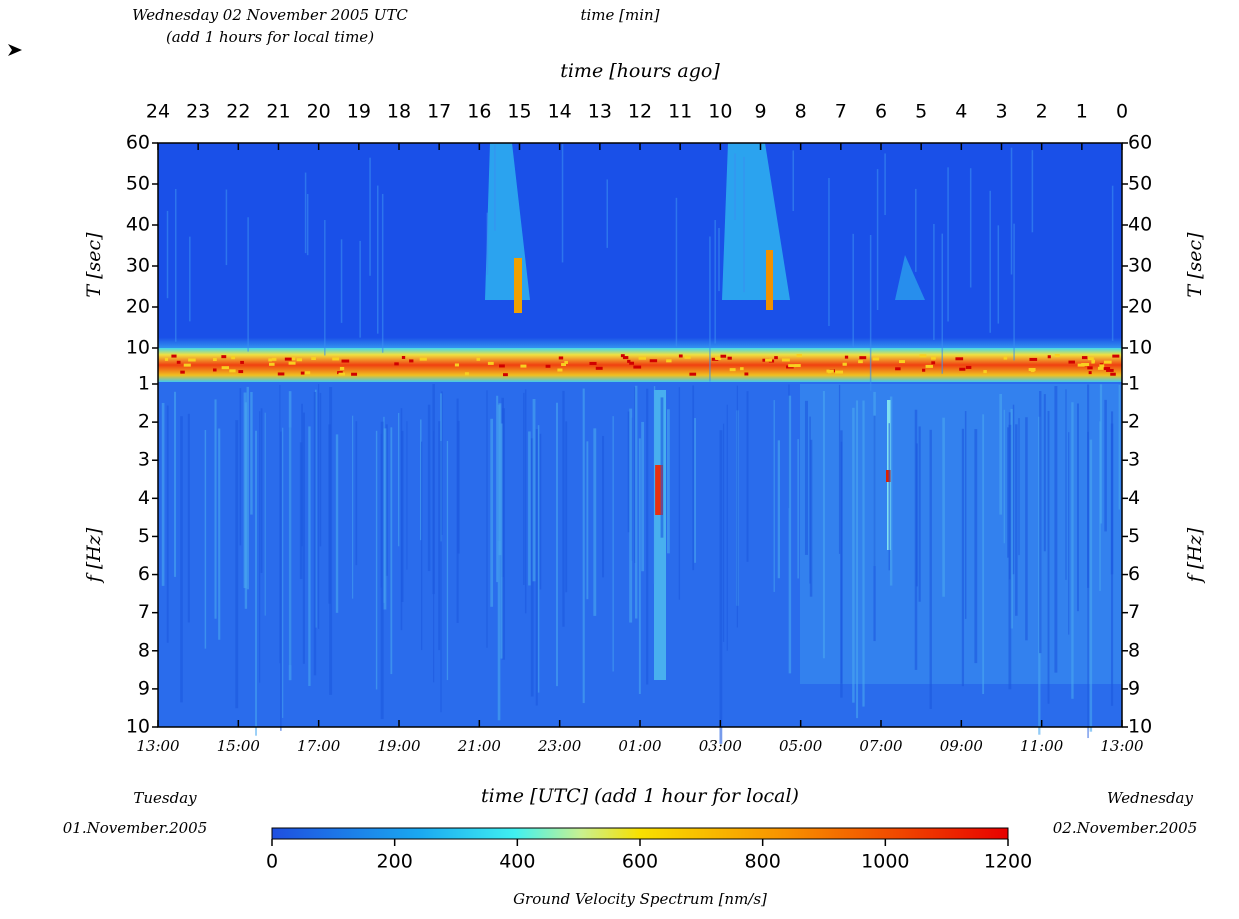 This screenshot has width=1239, height=919. What do you see at coordinates (841, 112) in the screenshot?
I see `hours-ago-tick-label: 7` at bounding box center [841, 112].